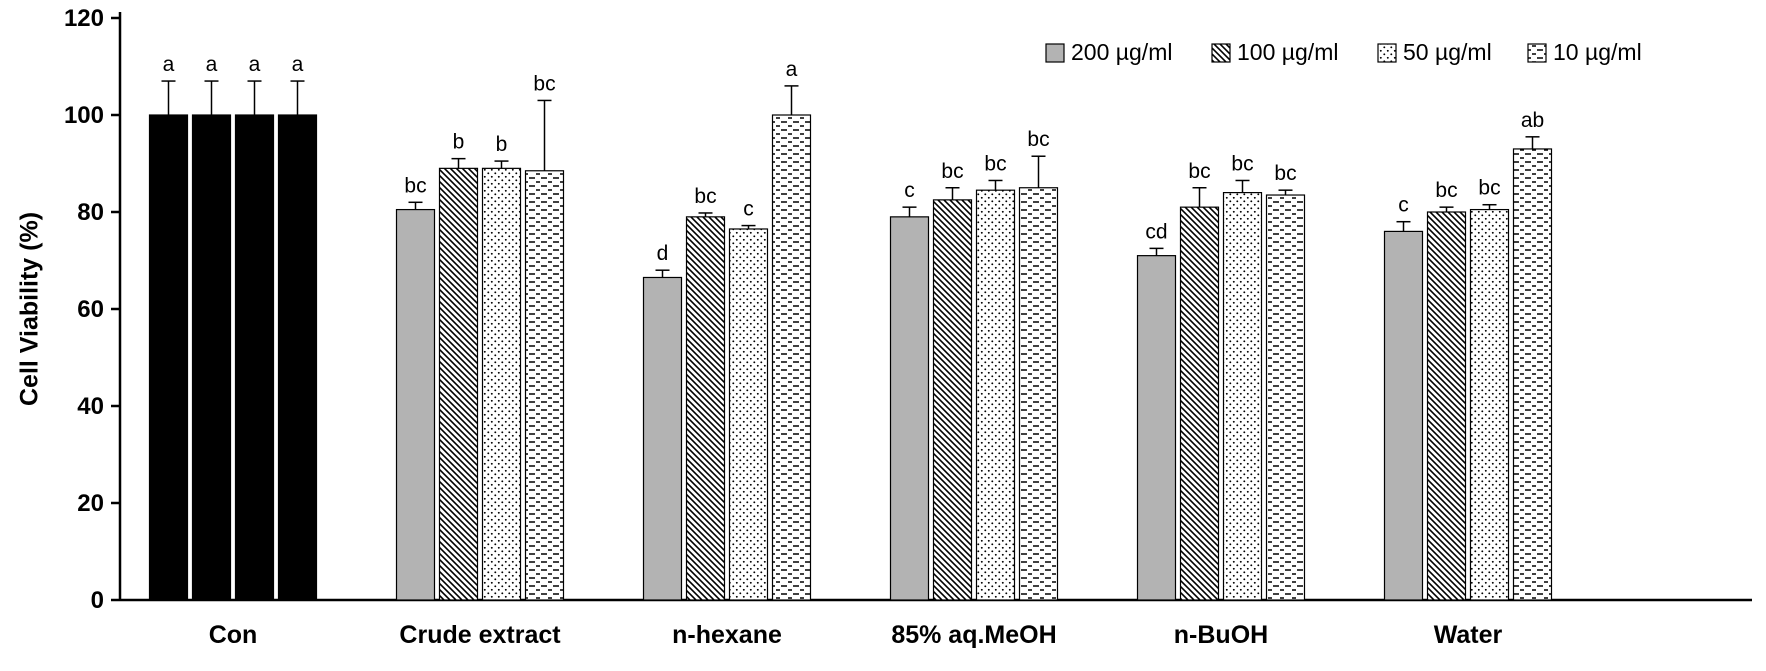  What do you see at coordinates (480, 635) in the screenshot?
I see `category-label: Crude extract` at bounding box center [480, 635].